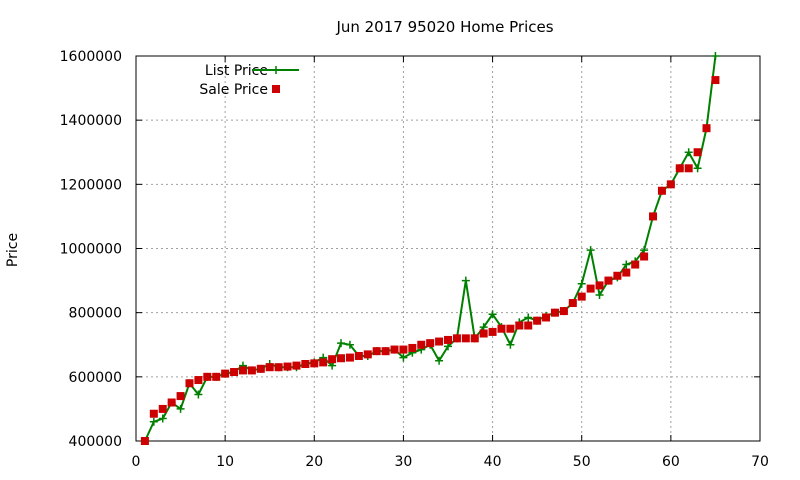 The image size is (800, 480). What do you see at coordinates (249, 80) in the screenshot?
I see `legend: List Price Sale Price` at bounding box center [249, 80].